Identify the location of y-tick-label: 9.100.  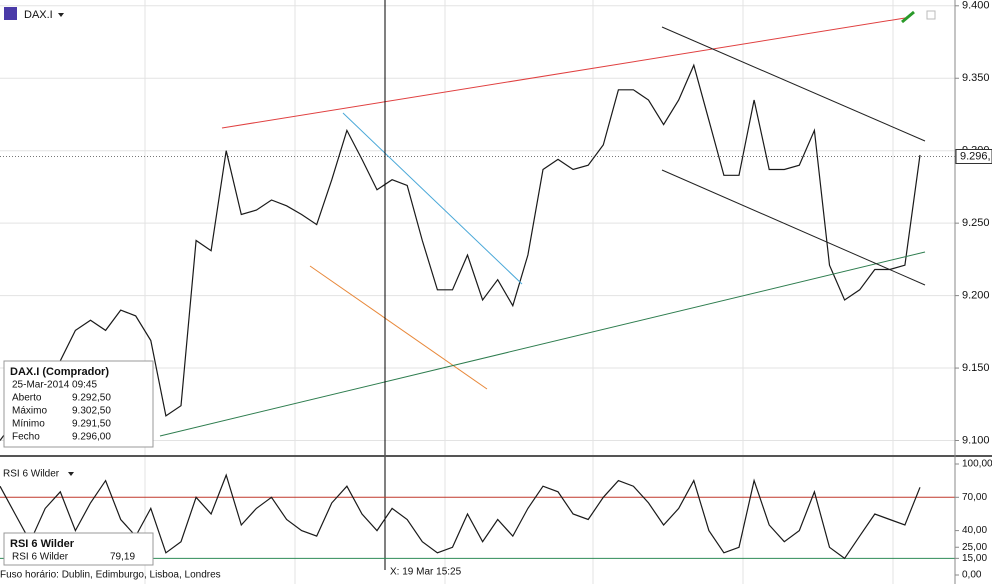
(976, 440).